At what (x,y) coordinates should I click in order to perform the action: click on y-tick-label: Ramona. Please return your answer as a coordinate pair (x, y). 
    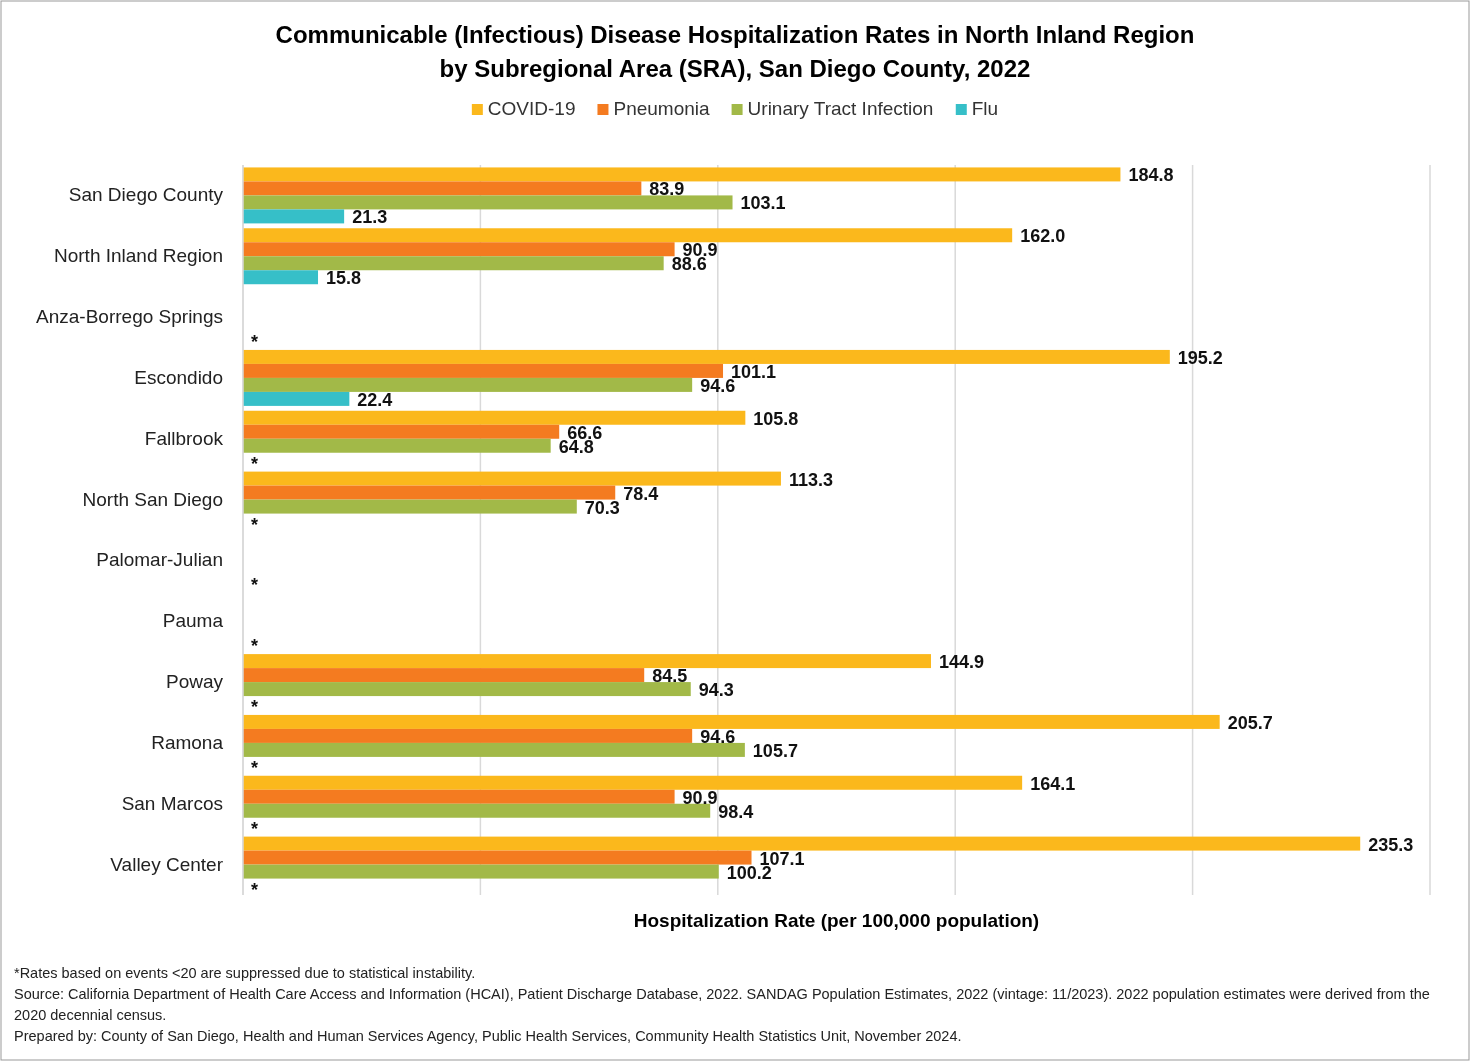
    Looking at the image, I should click on (187, 742).